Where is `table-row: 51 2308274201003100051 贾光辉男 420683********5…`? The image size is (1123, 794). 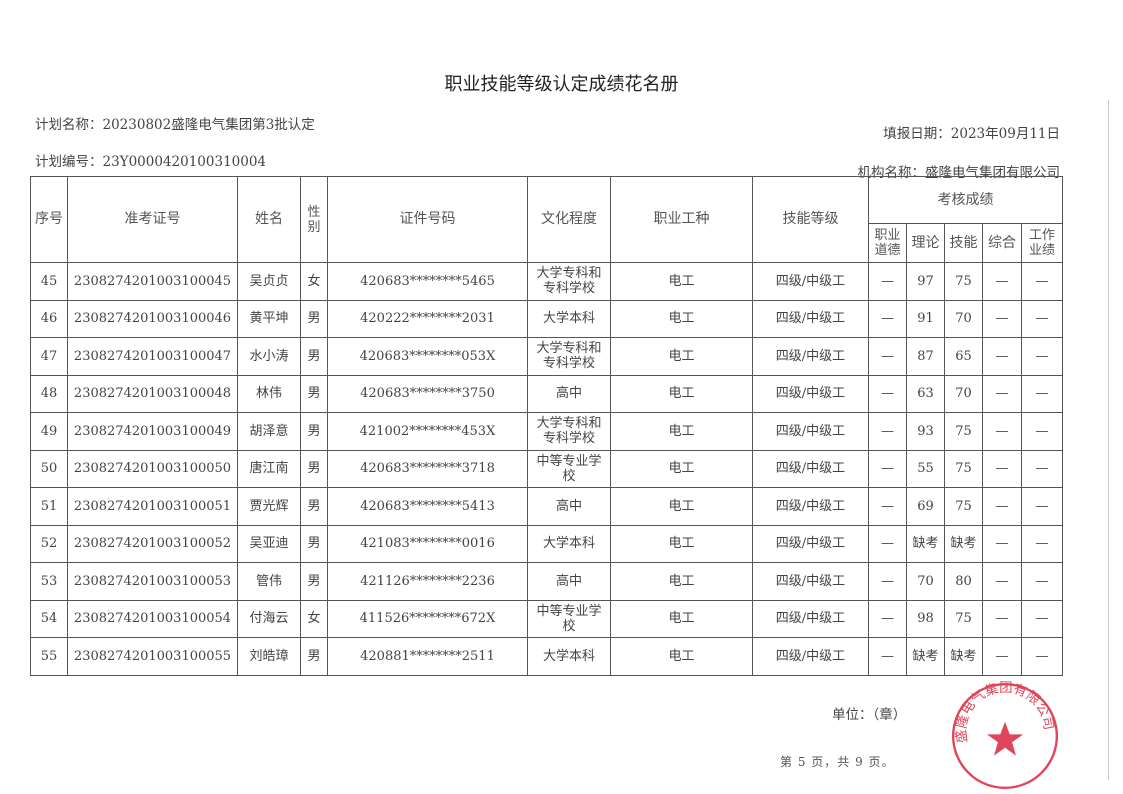
table-row: 51 2308274201003100051 贾光辉男 420683********5… is located at coordinates (547, 506).